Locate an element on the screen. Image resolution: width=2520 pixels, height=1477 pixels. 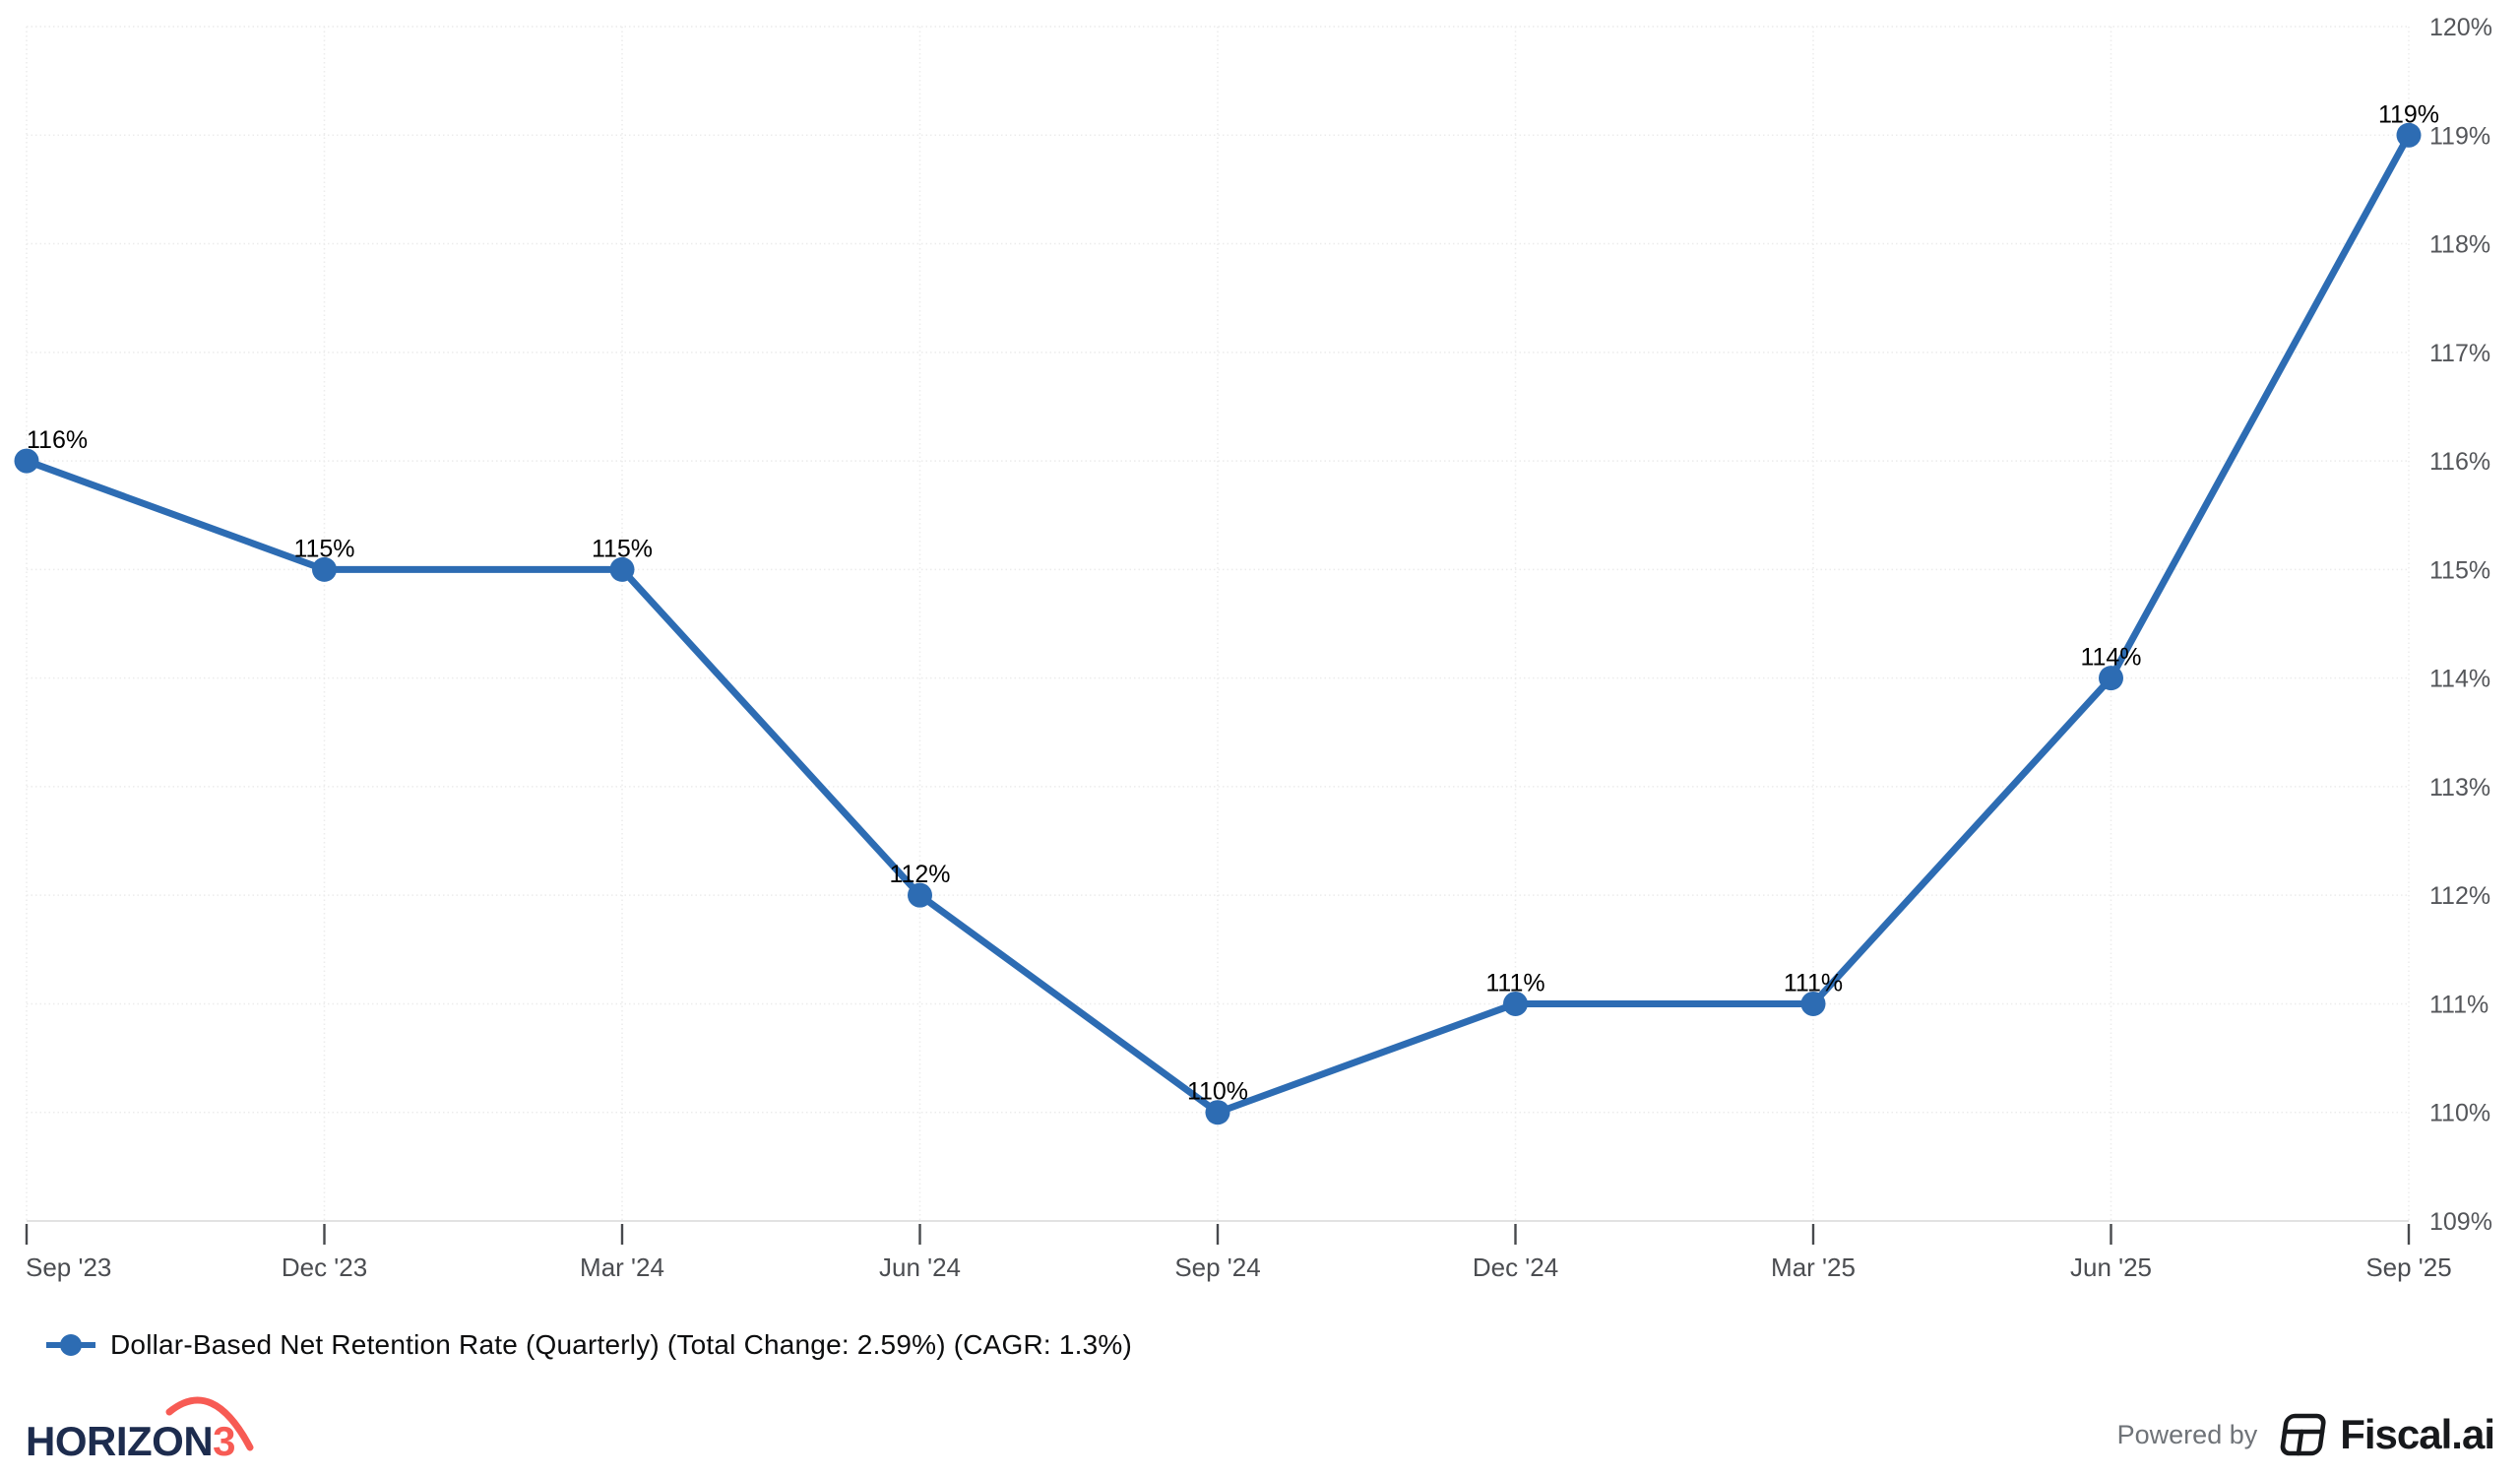
x-tick-label: Dec '23 is located at coordinates (324, 1267).